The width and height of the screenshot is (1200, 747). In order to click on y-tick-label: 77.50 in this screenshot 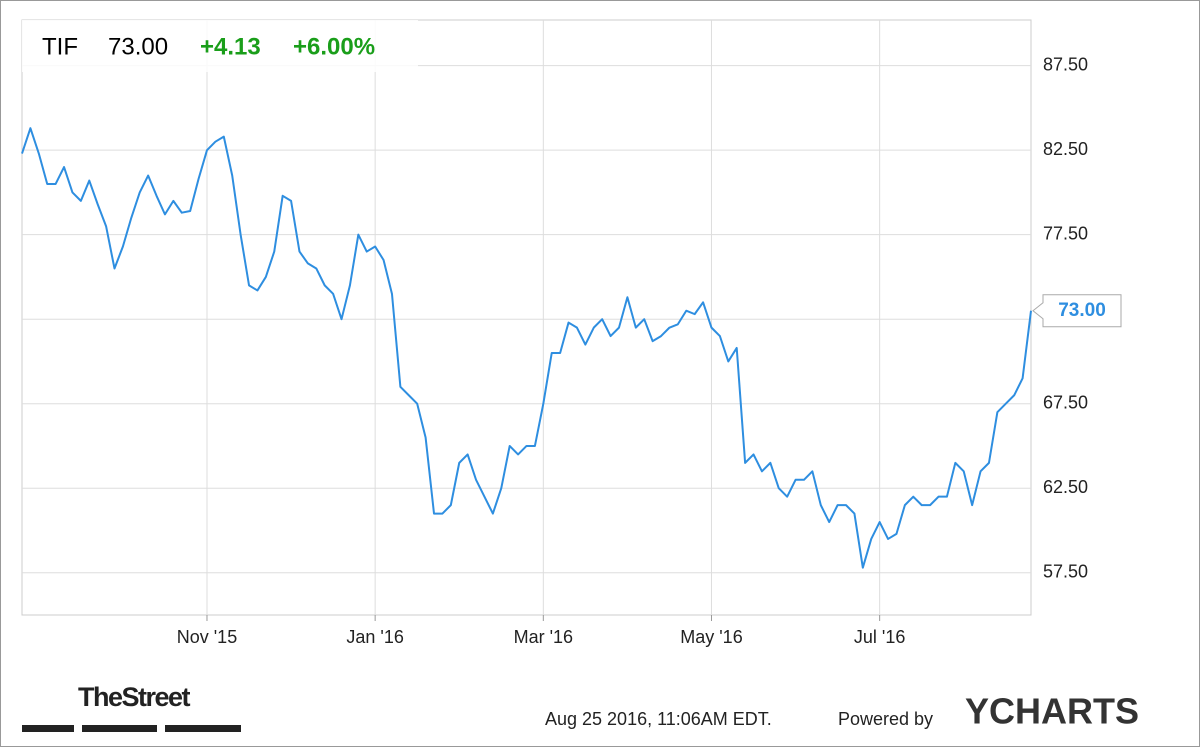, I will do `click(1065, 233)`.